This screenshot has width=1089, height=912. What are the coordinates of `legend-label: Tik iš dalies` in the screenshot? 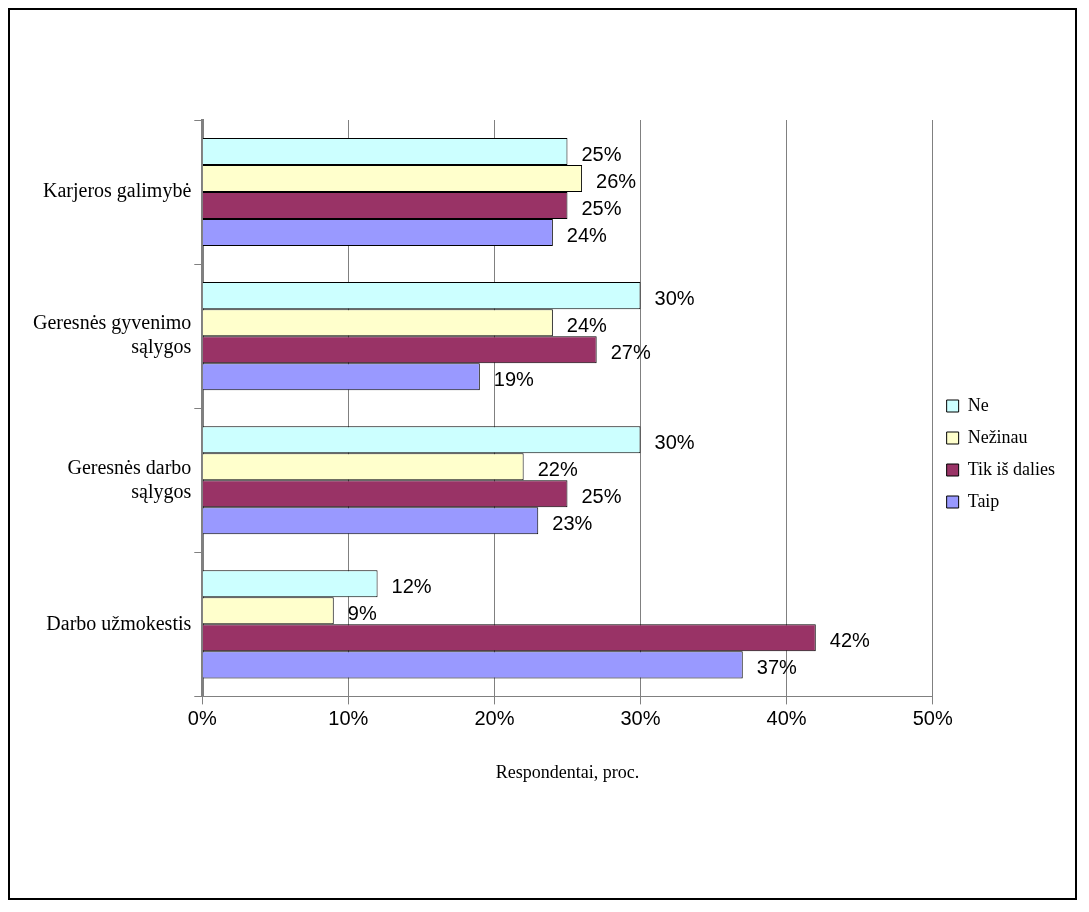 It's located at (1011, 468).